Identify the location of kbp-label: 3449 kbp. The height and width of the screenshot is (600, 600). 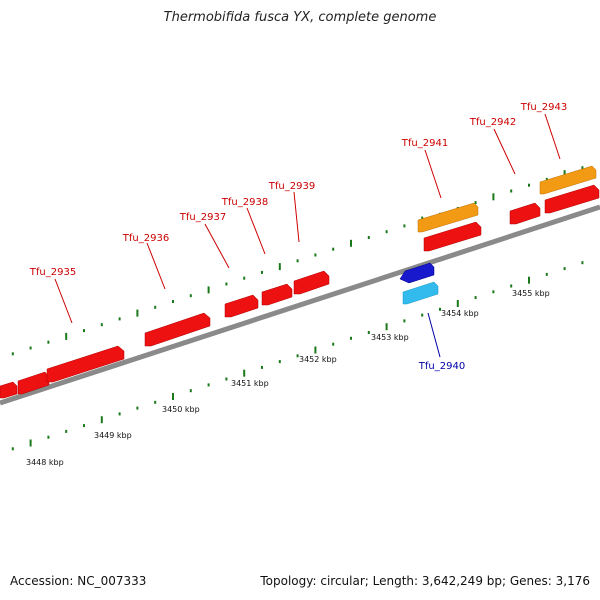
(113, 435).